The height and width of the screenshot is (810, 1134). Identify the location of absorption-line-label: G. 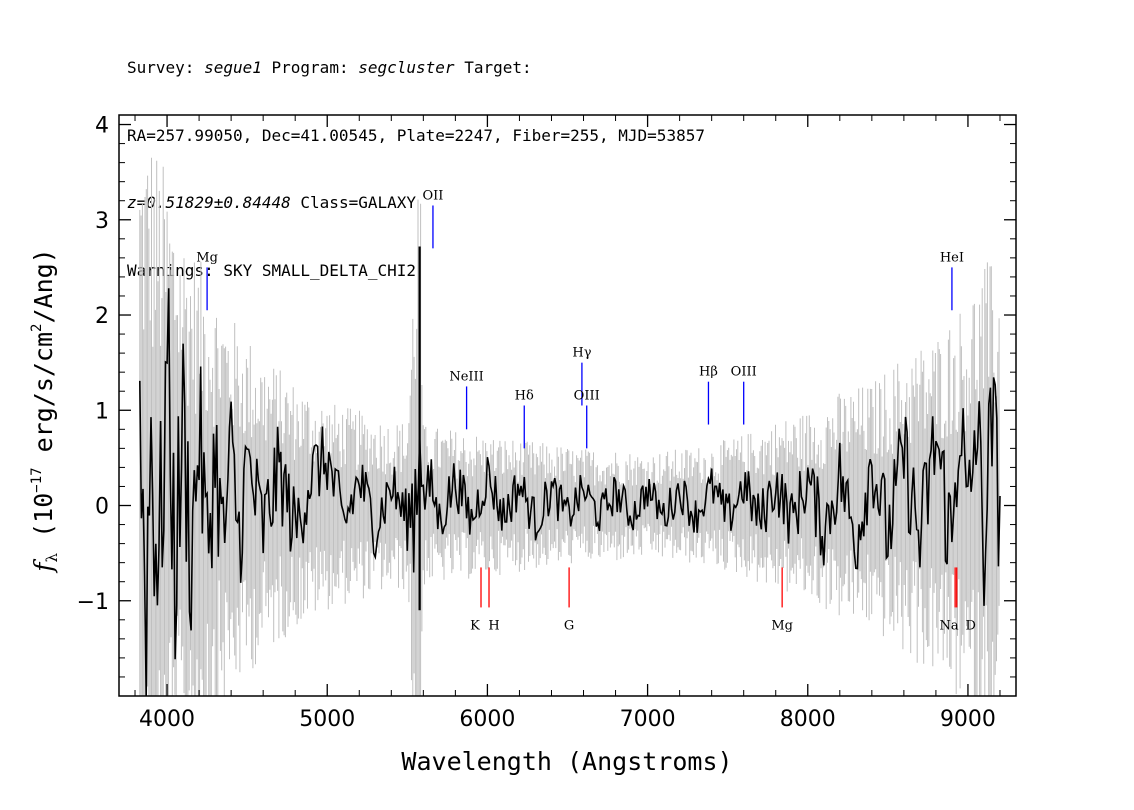
(569, 625).